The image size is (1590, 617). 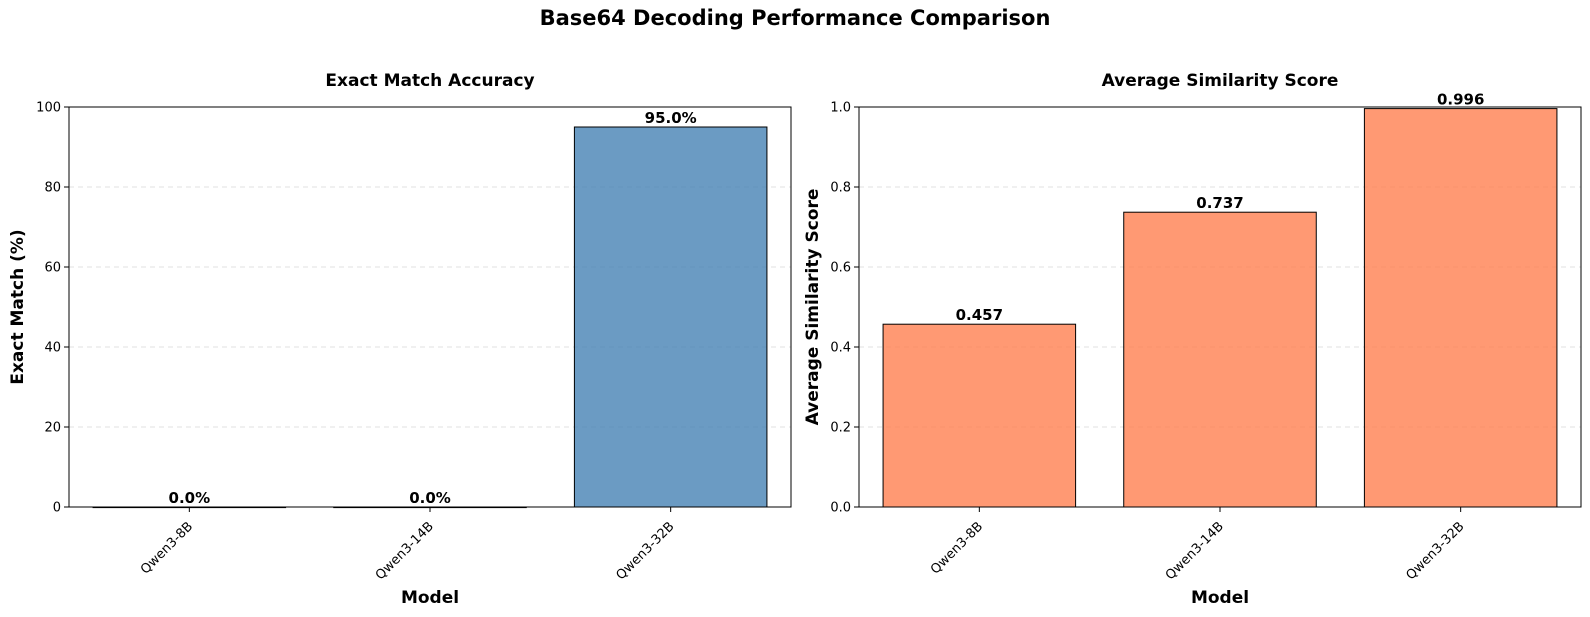 What do you see at coordinates (52, 188) in the screenshot?
I see `y-tick-label: 80` at bounding box center [52, 188].